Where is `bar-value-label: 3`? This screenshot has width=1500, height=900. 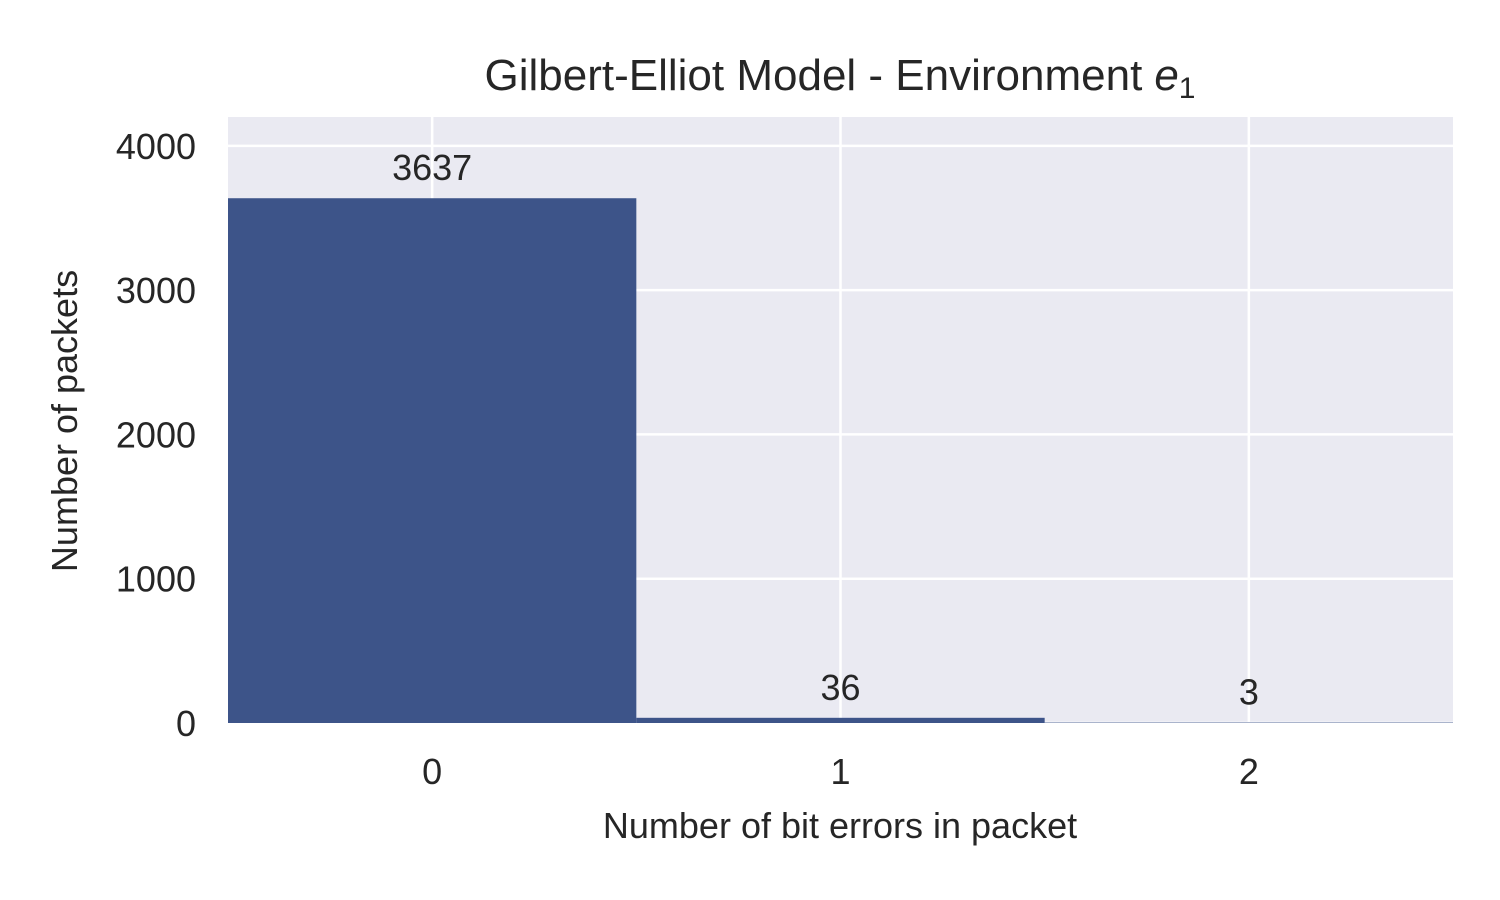 bar-value-label: 3 is located at coordinates (1249, 692).